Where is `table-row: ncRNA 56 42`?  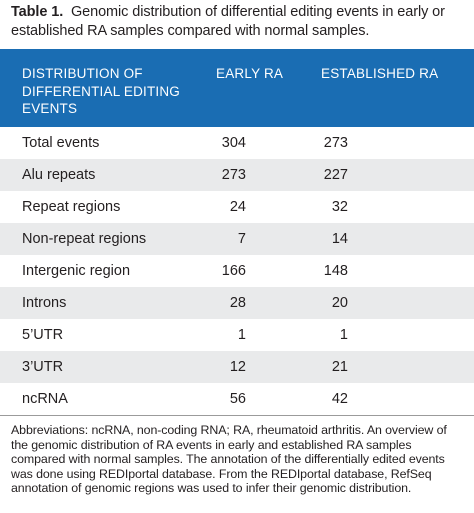 table-row: ncRNA 56 42 is located at coordinates (237, 399).